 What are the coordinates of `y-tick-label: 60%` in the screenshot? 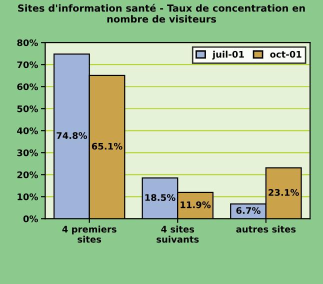 It's located at (27, 86).